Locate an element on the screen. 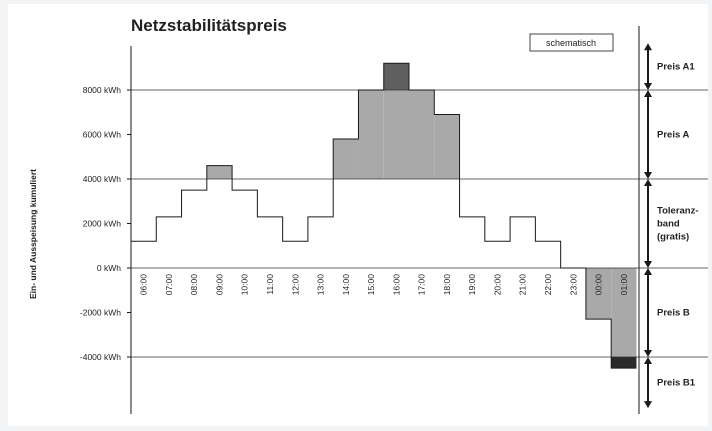 This screenshot has height=431, width=712. zone-label-2-2: (gratis) is located at coordinates (673, 237).